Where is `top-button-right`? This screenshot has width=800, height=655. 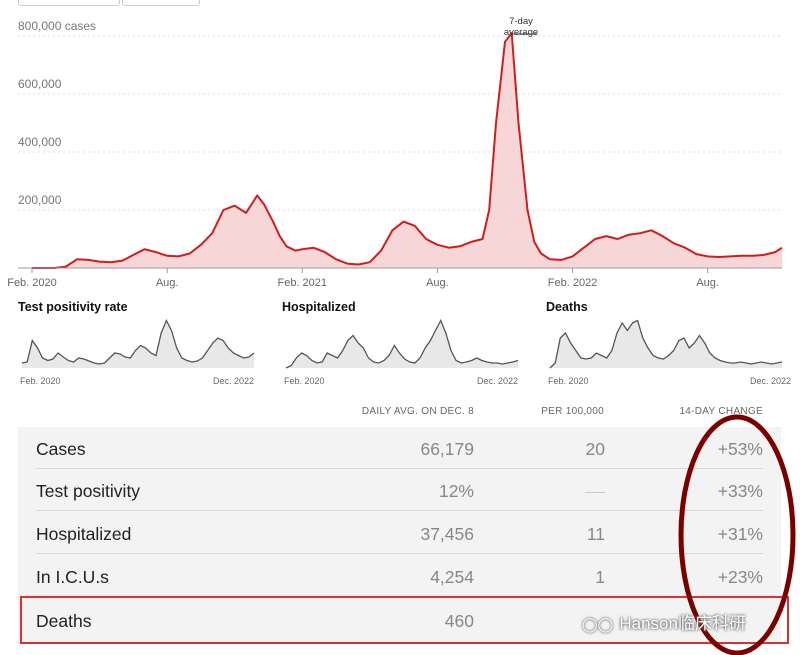 top-button-right is located at coordinates (161, 3).